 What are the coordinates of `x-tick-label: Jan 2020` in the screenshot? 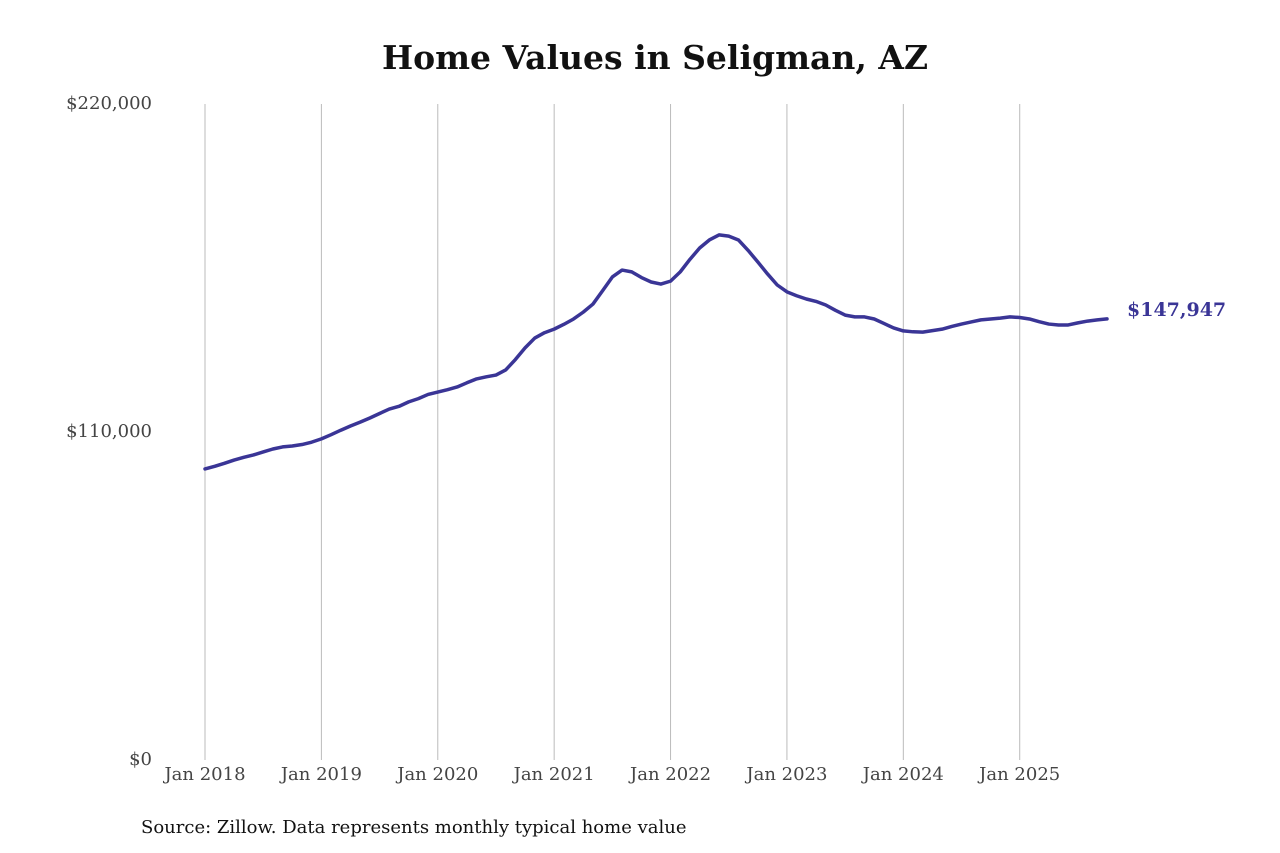 It's located at (436, 774).